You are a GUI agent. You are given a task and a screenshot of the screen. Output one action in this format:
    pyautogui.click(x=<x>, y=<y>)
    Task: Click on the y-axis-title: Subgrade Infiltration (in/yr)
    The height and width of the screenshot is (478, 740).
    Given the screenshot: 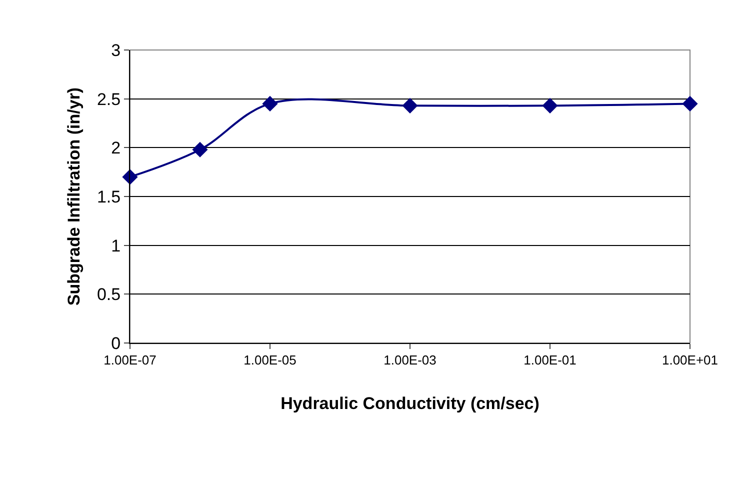 What is the action you would take?
    pyautogui.click(x=74, y=196)
    